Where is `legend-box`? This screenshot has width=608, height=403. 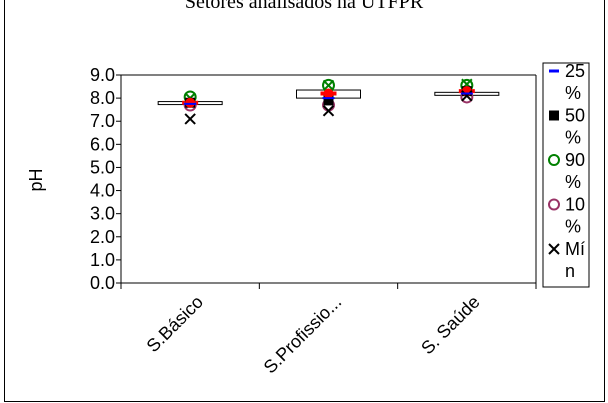 legend-box is located at coordinates (566, 175).